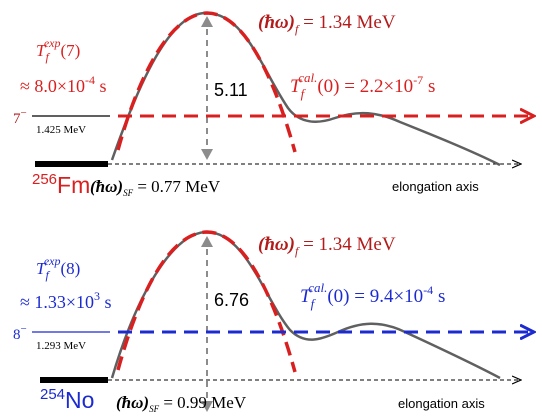 Image resolution: width=542 pixels, height=417 pixels. I want to click on hw-sf-label: (ħω)SF = 0.99 MeV, so click(181, 403).